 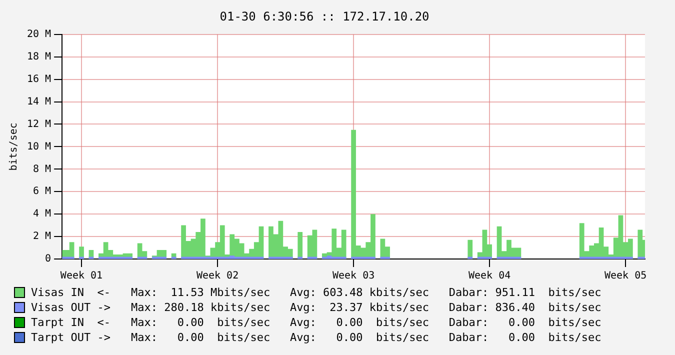 I want to click on y-axis-title: bits/sec, so click(x=14, y=146).